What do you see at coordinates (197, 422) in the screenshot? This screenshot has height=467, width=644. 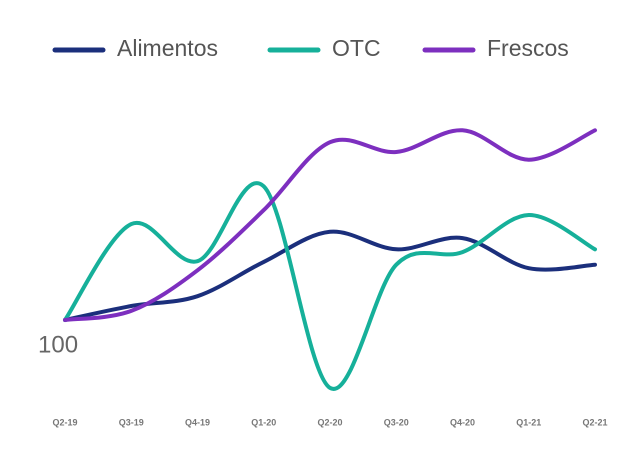 I see `x-tick-label: Q4-19` at bounding box center [197, 422].